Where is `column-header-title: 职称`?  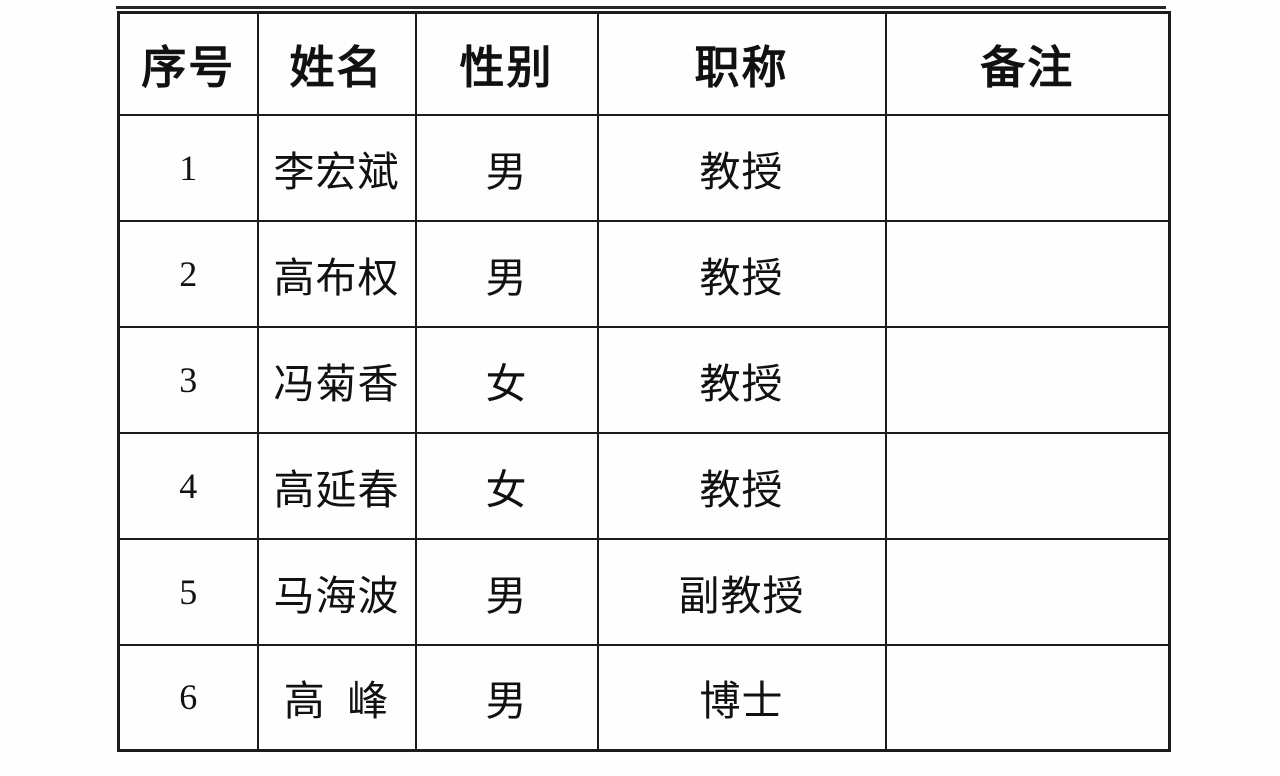
column-header-title: 职称 is located at coordinates (741, 63).